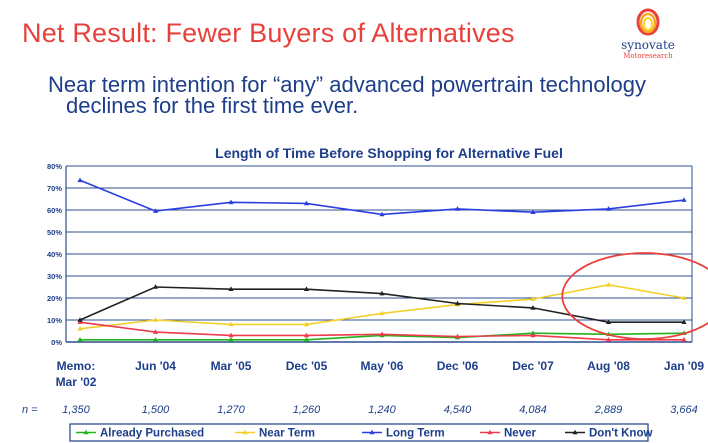 Image resolution: width=708 pixels, height=443 pixels. I want to click on y-tick-label: 40%, so click(54, 254).